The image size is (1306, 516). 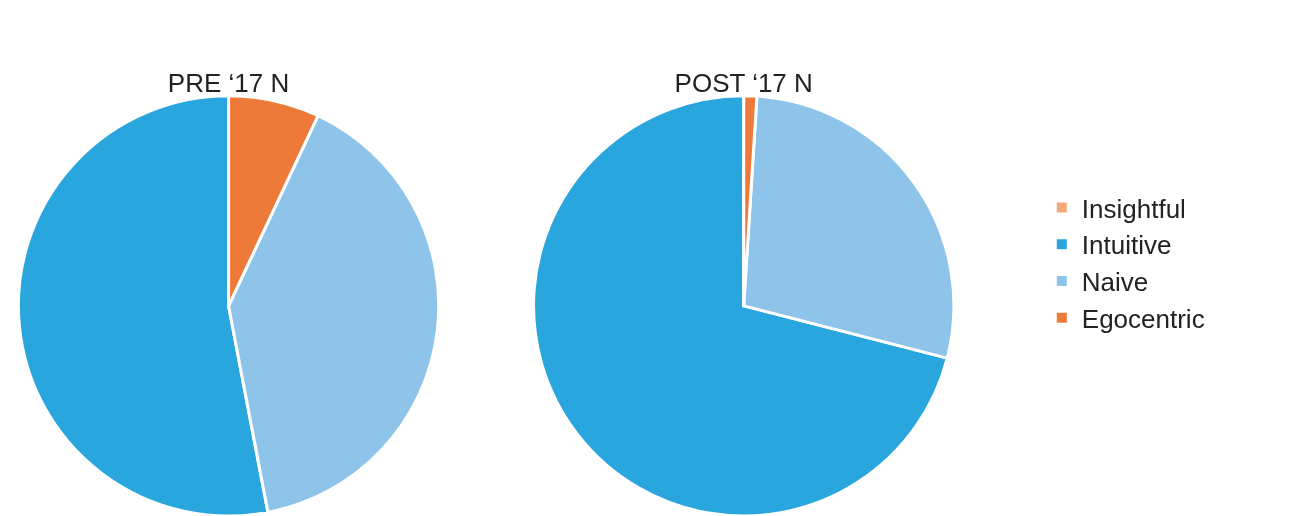 I want to click on legend-label: Egocentric, so click(x=1143, y=318).